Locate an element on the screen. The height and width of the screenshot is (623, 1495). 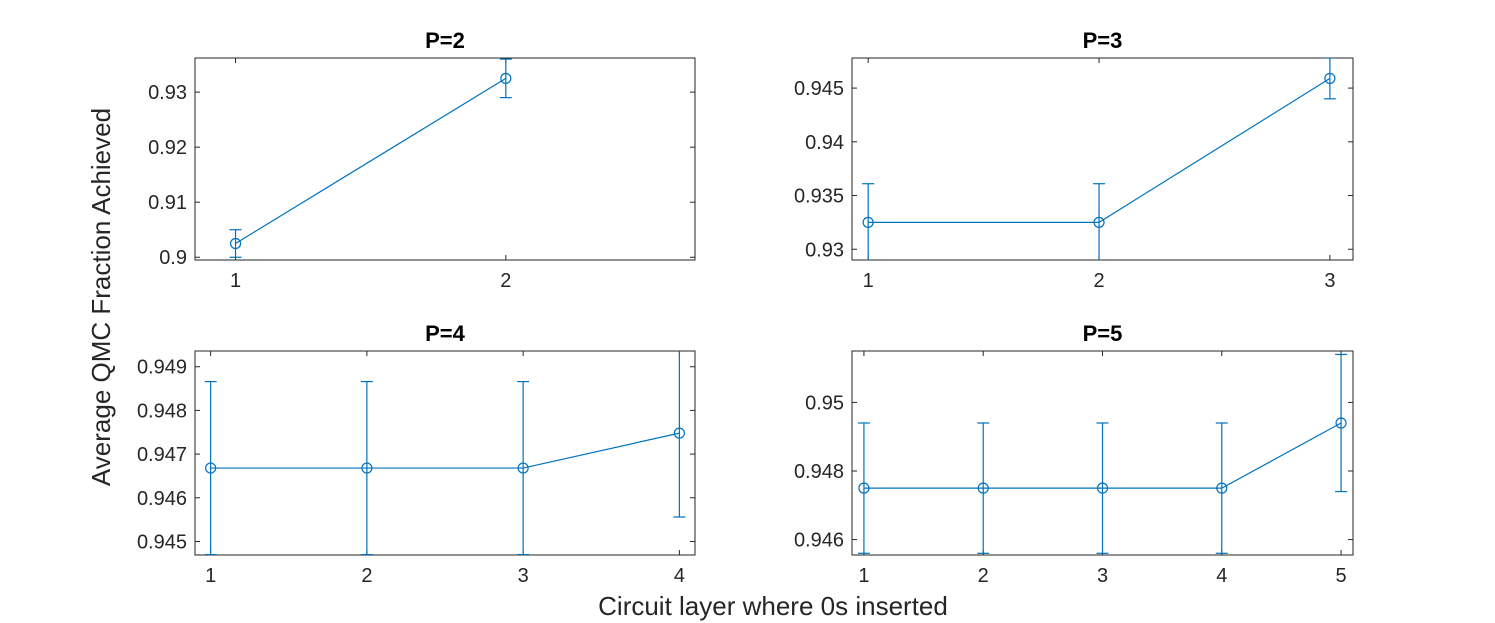
y-tick-label: 0.94 is located at coordinates (824, 143).